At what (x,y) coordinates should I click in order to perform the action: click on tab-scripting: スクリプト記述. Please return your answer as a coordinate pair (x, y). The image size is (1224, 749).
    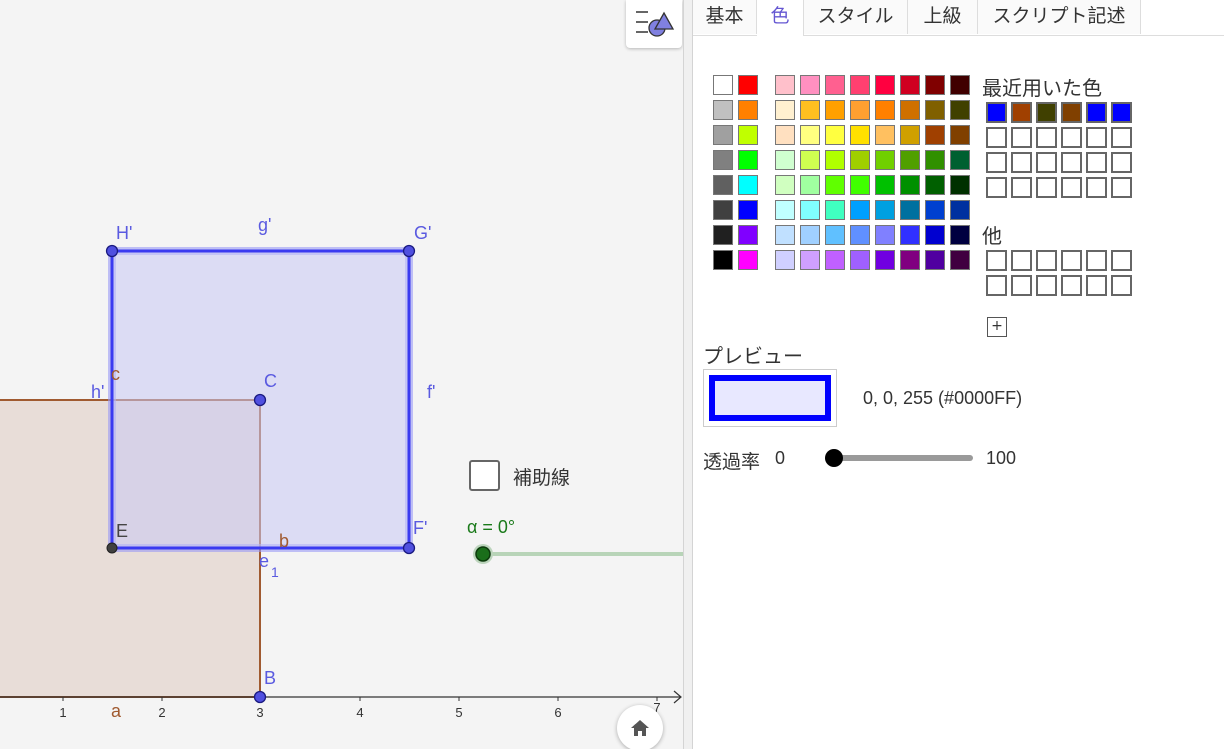
    Looking at the image, I should click on (1059, 17).